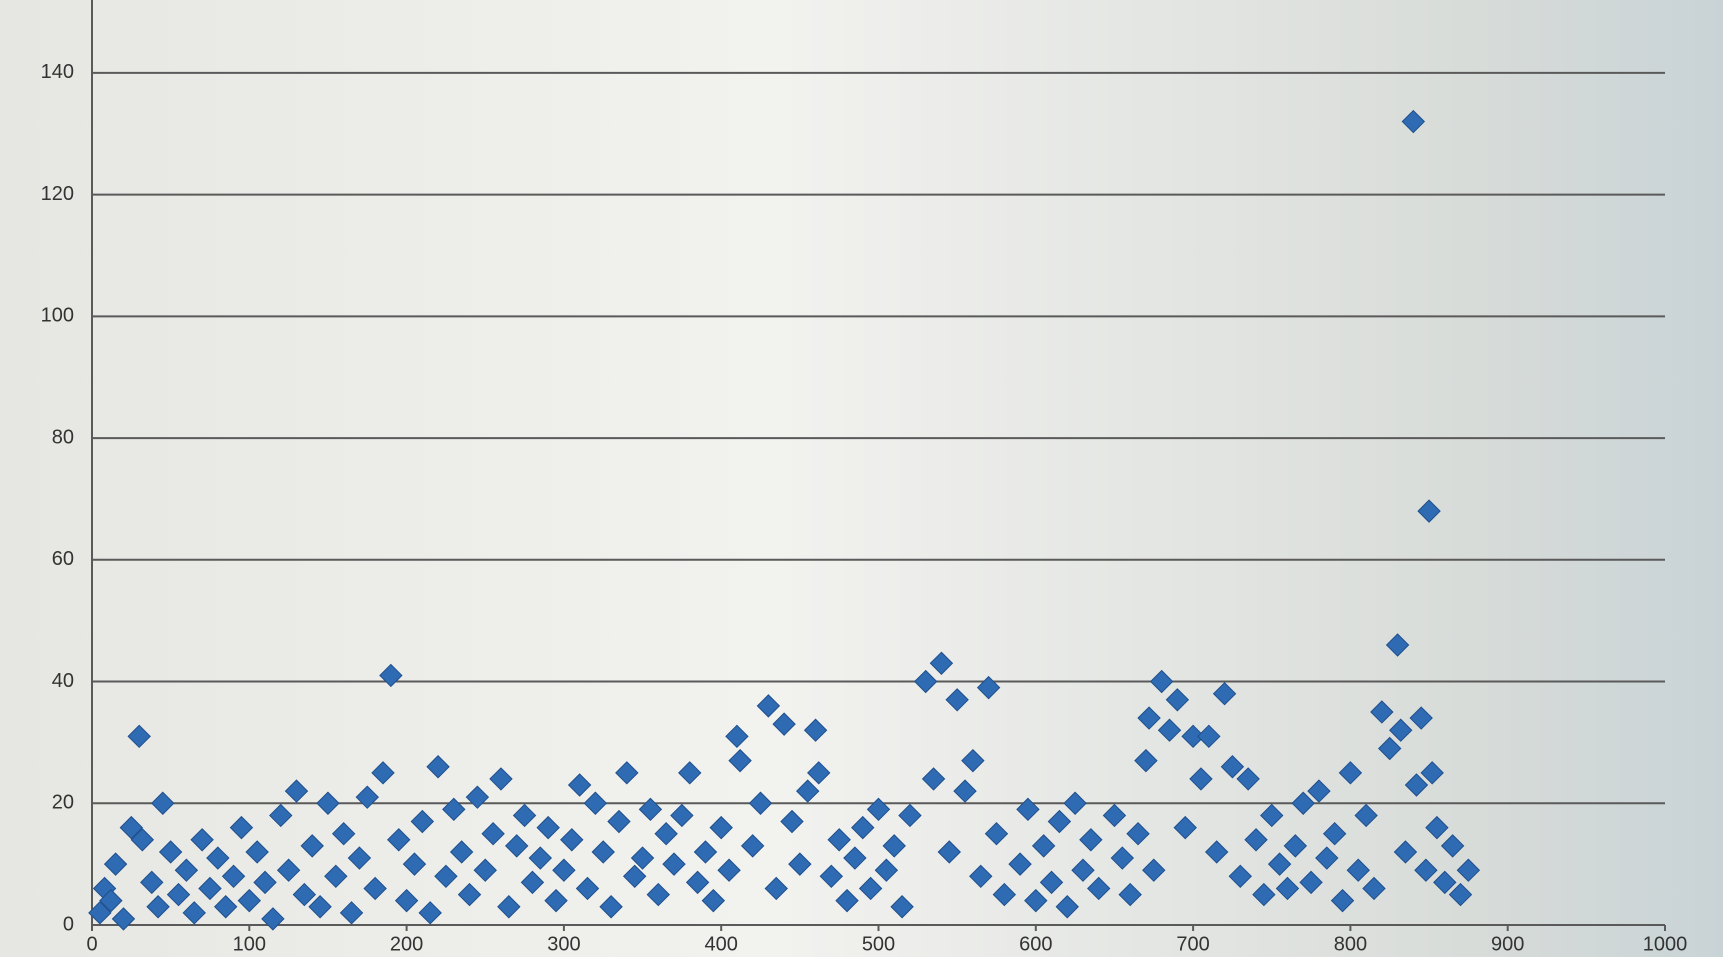 This screenshot has height=957, width=1723. What do you see at coordinates (63, 559) in the screenshot?
I see `y-tick-label: 60` at bounding box center [63, 559].